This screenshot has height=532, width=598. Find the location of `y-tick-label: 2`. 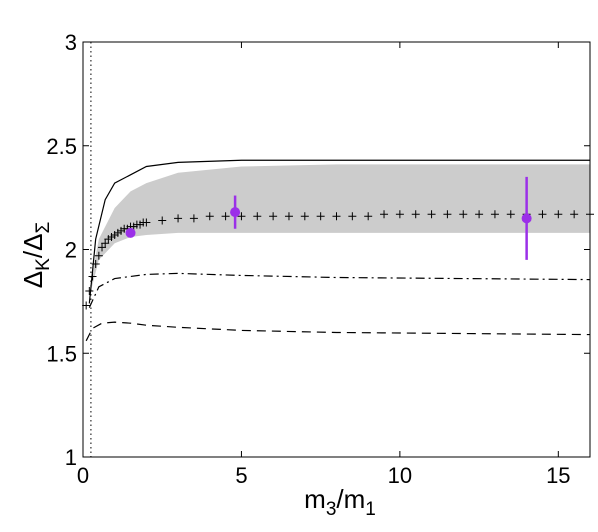

y-tick-label: 2 is located at coordinates (71, 250).